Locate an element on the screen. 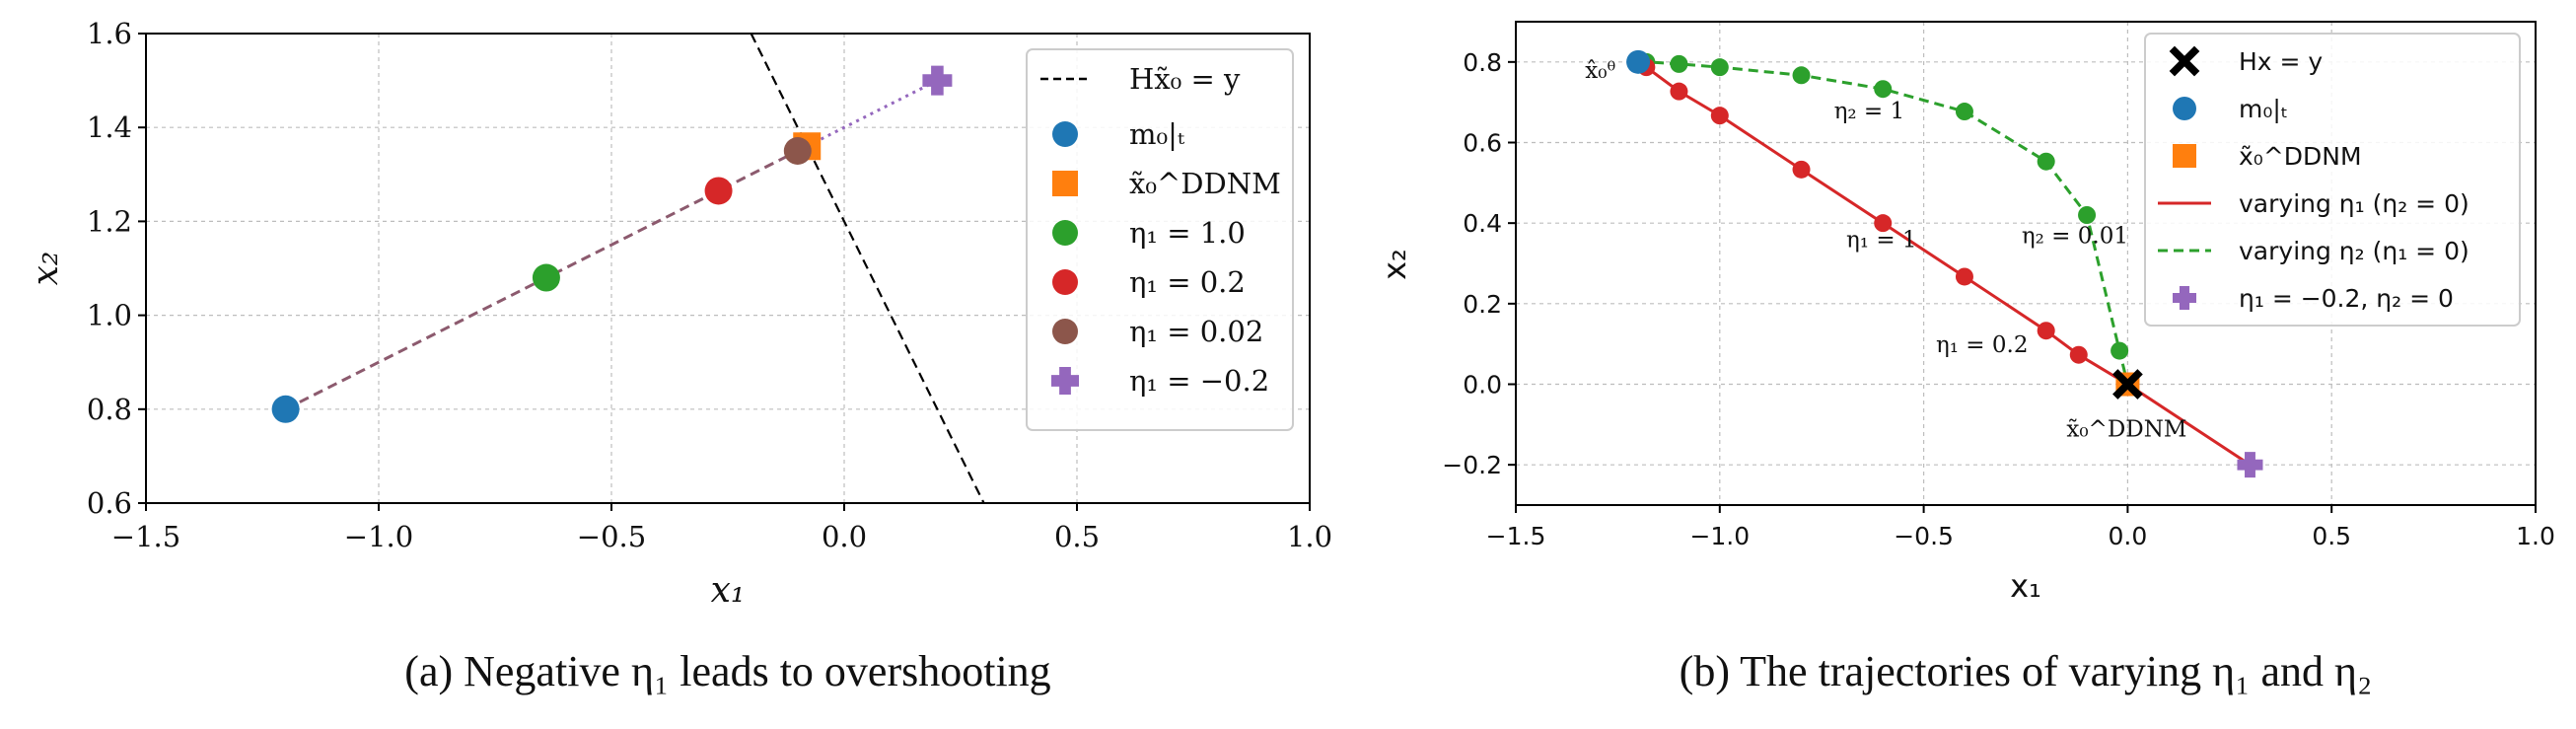 This screenshot has width=2576, height=729. panel-b-ytick-label: 0.8 is located at coordinates (1483, 62).